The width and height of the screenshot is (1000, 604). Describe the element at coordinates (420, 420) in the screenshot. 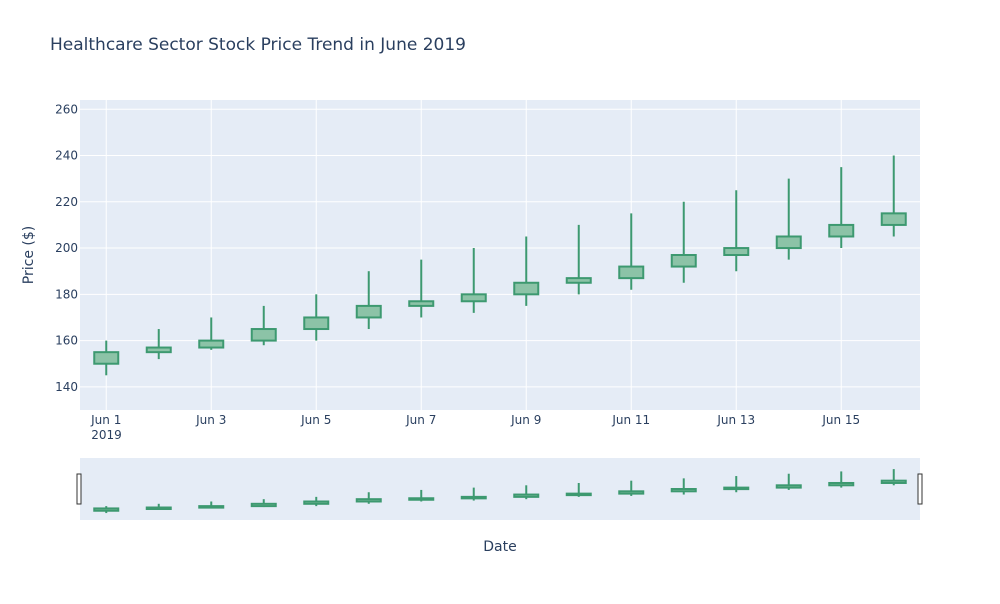

I see `x-tick-label: Jun 7` at that location.